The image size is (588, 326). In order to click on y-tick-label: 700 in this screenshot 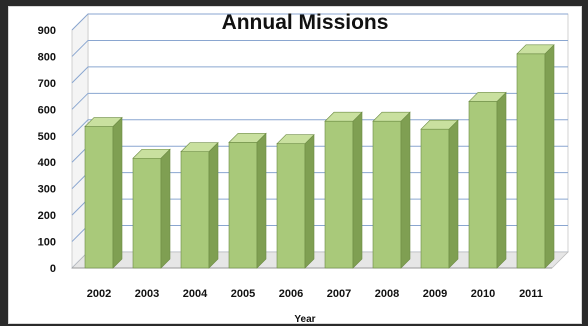, I will do `click(47, 84)`.